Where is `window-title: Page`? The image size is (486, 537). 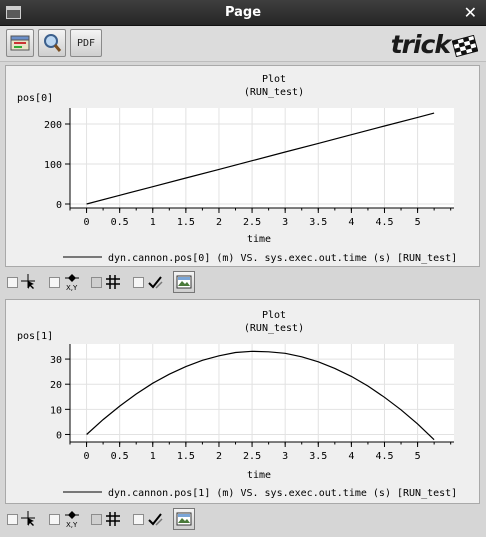
window-title: Page is located at coordinates (243, 12).